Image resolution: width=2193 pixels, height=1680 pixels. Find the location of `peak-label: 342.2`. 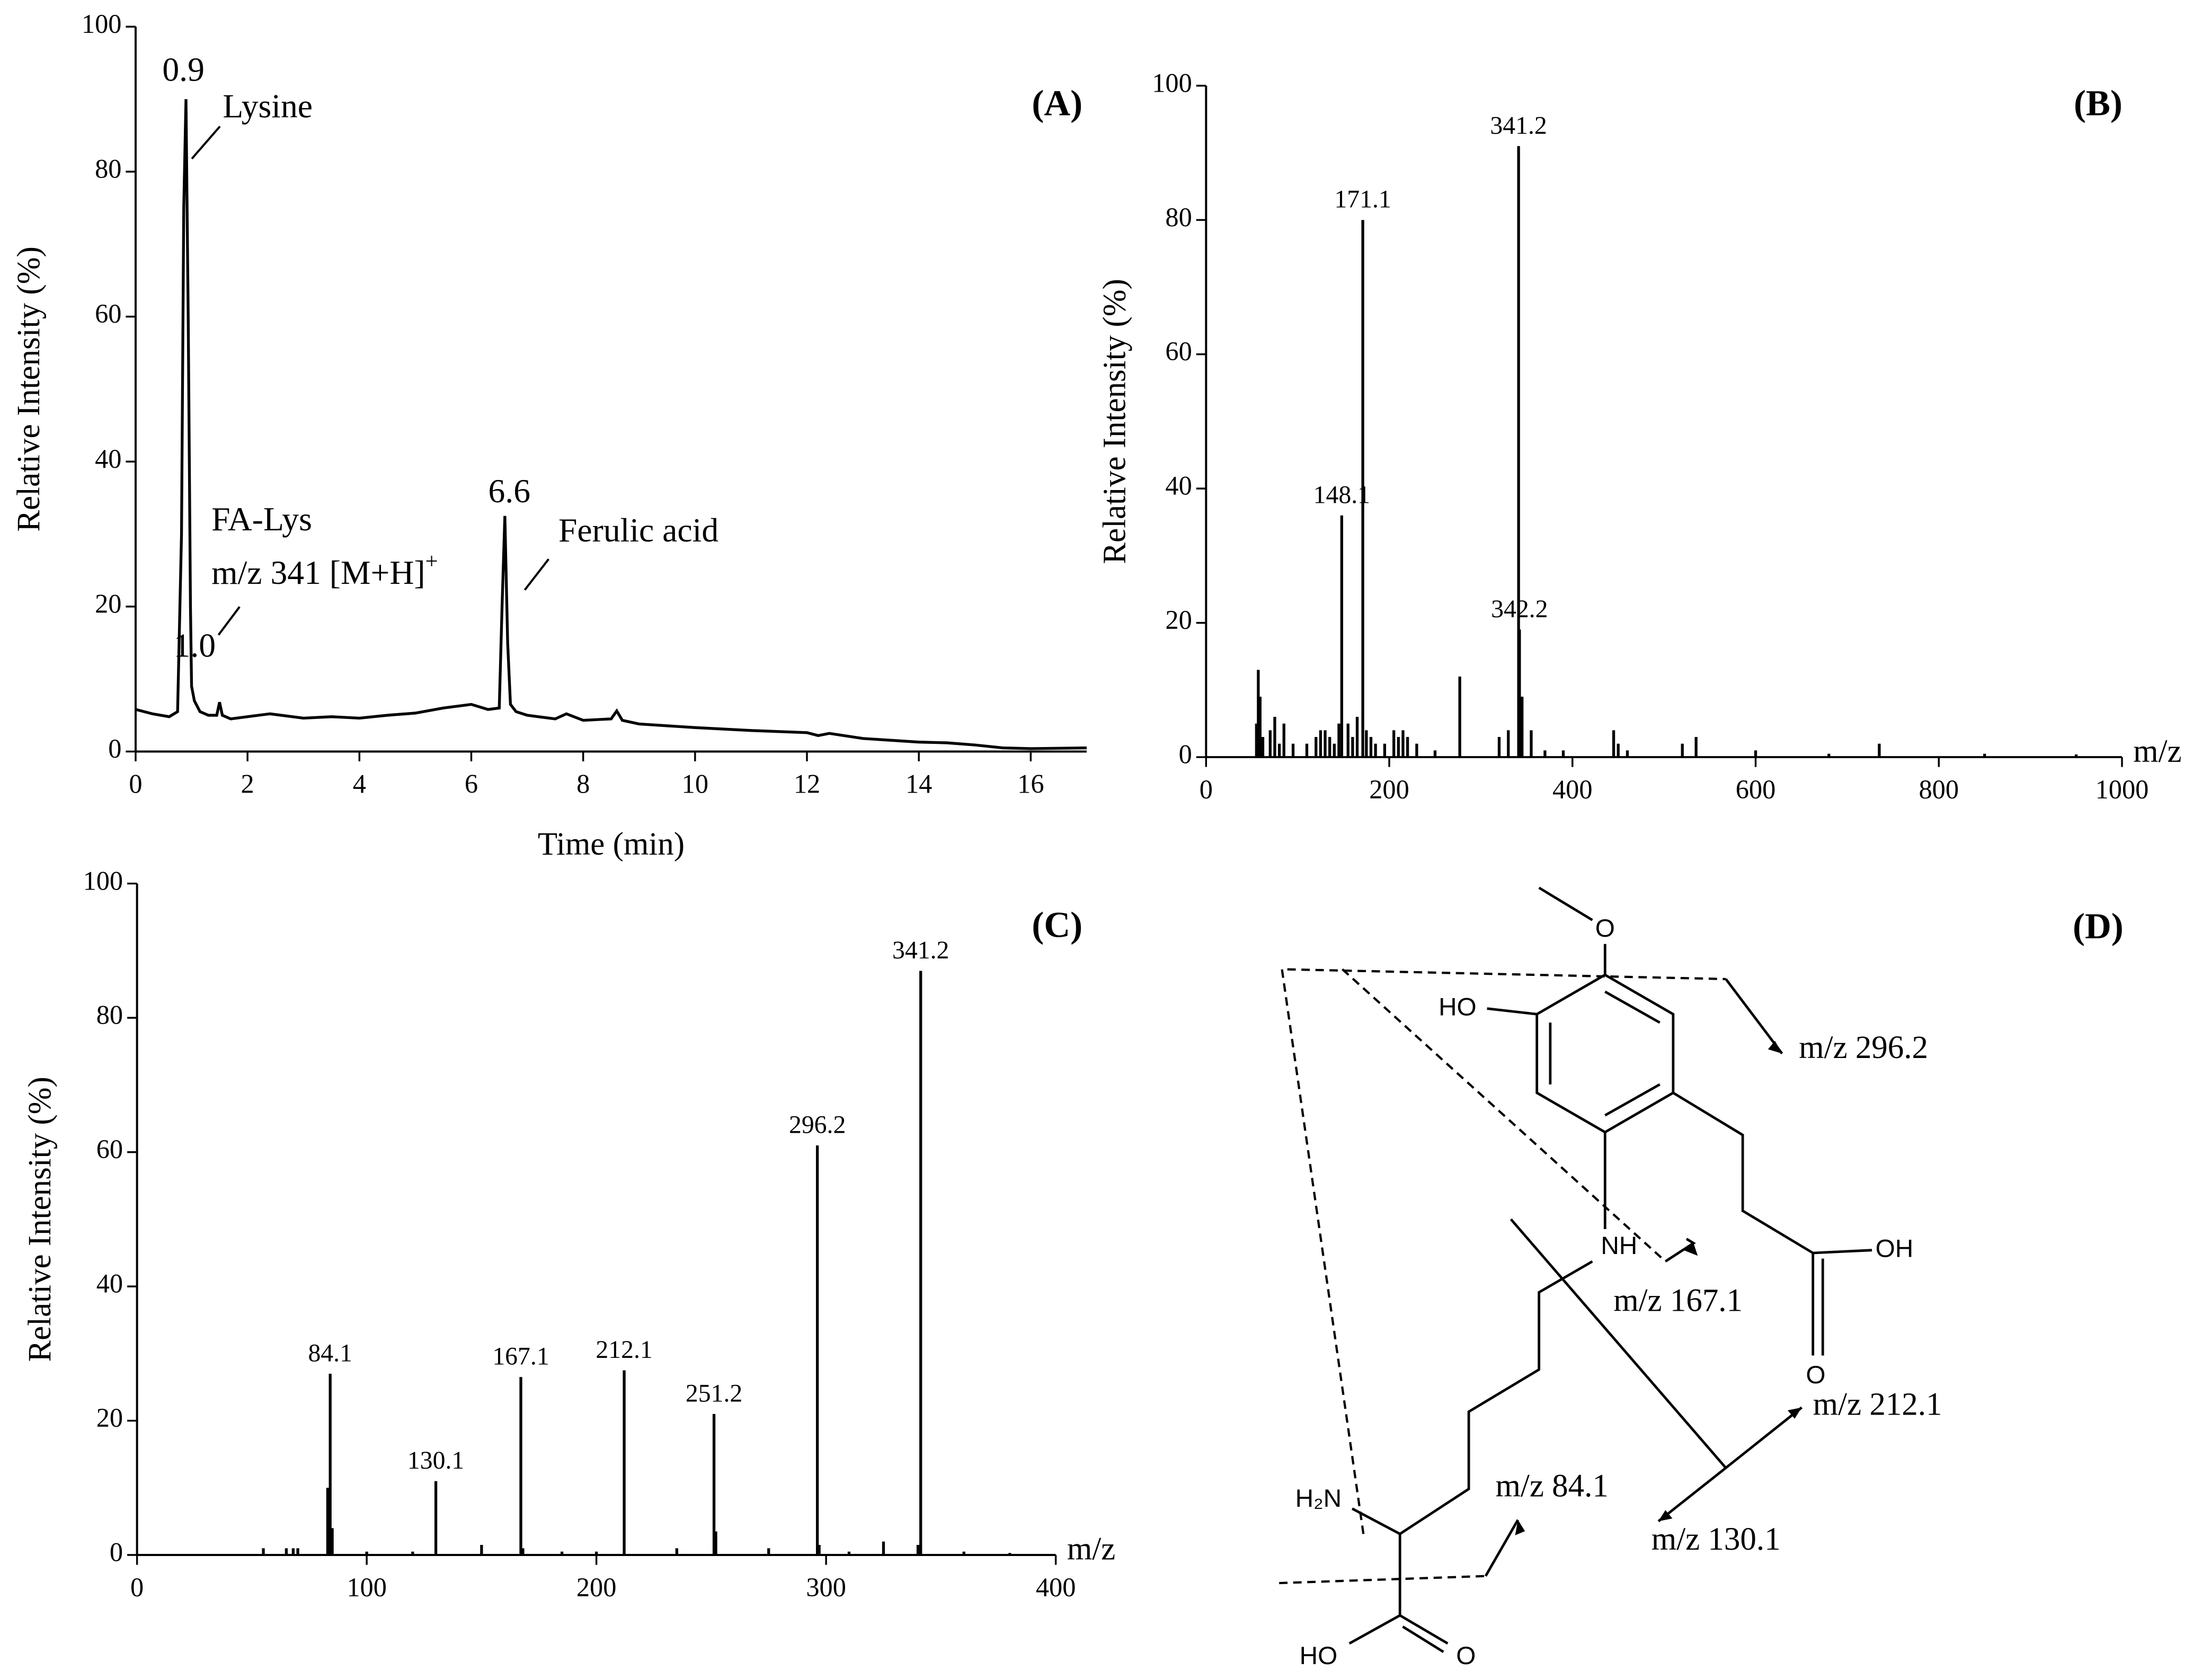

peak-label: 342.2 is located at coordinates (1519, 609).